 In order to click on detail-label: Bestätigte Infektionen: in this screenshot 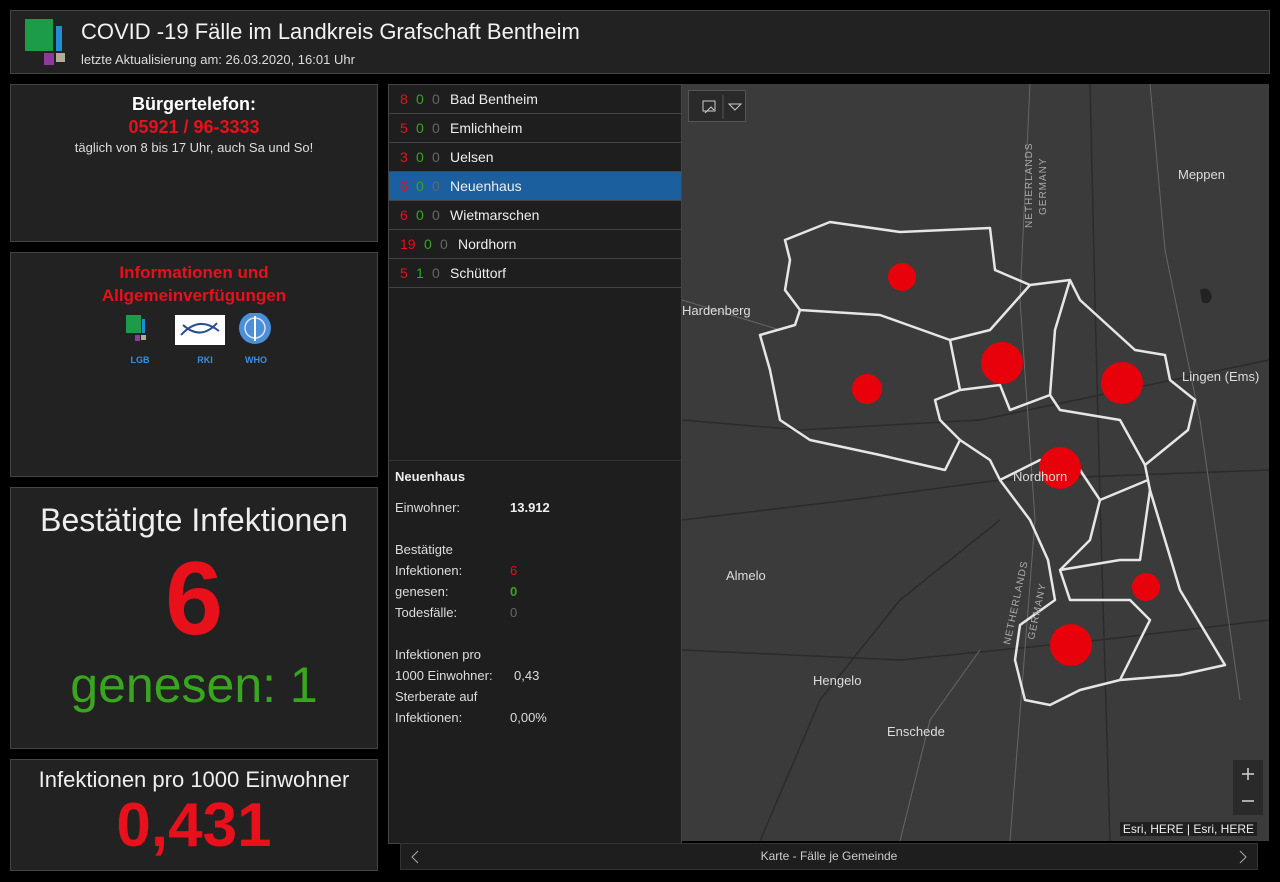, I will do `click(435, 560)`.